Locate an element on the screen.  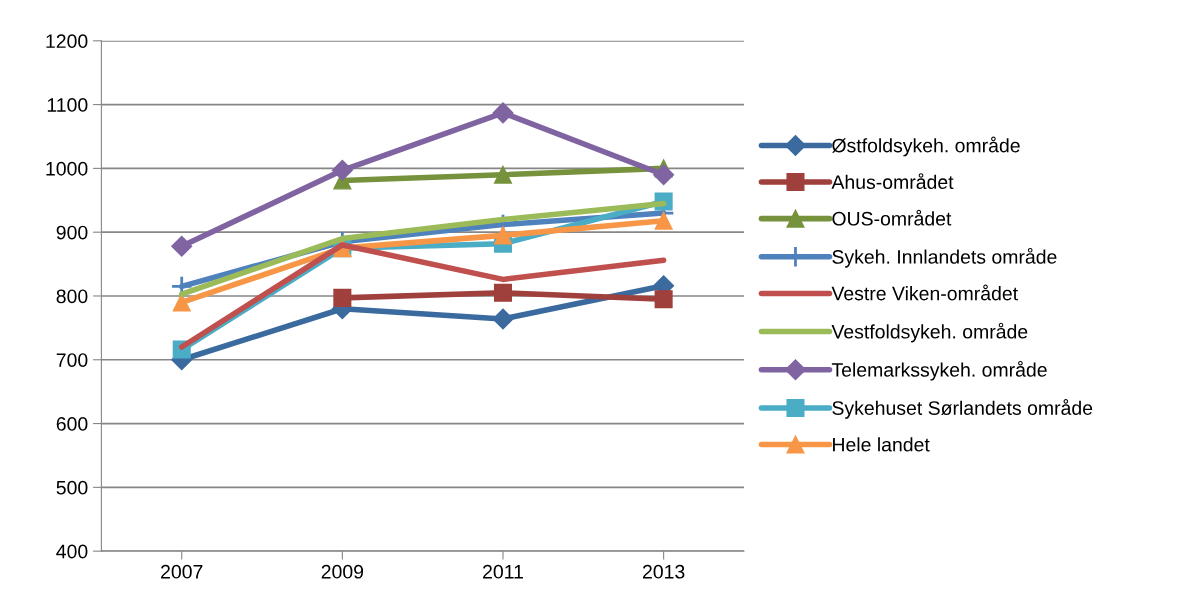
y-tick-label: 800 is located at coordinates (72, 296).